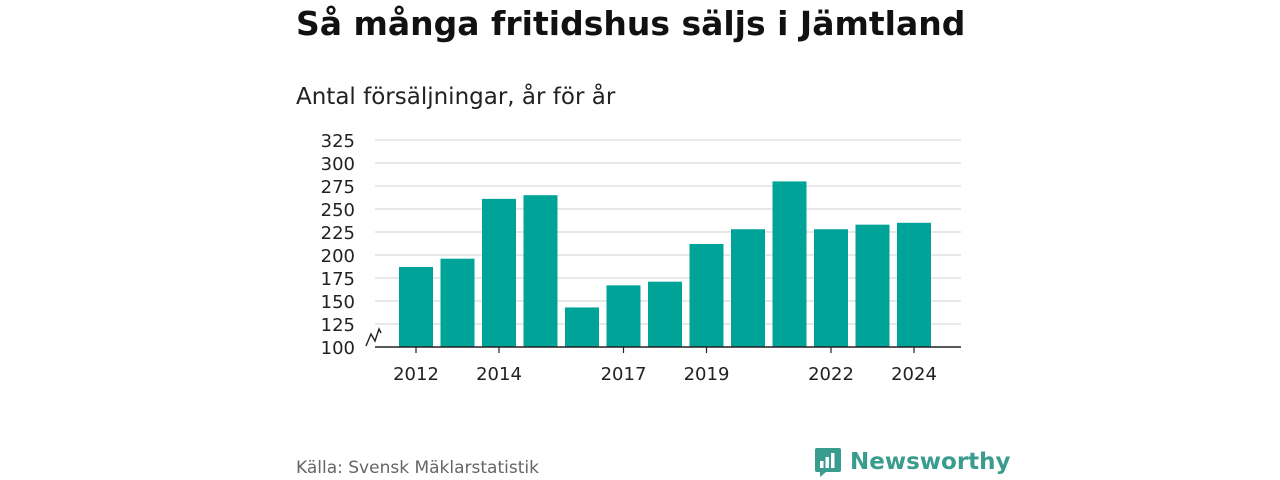 The width and height of the screenshot is (1280, 480). What do you see at coordinates (624, 374) in the screenshot?
I see `x-tick-label: 2017` at bounding box center [624, 374].